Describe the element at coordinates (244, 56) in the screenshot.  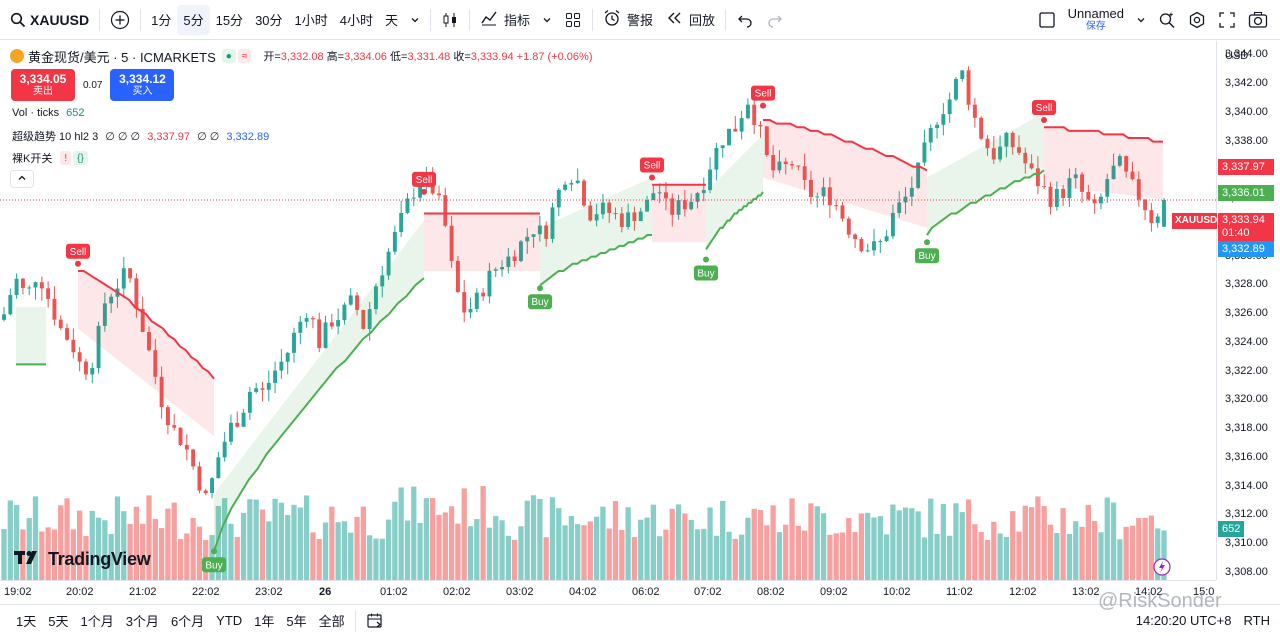
I see `delayed-data-badge: ≈` at that location.